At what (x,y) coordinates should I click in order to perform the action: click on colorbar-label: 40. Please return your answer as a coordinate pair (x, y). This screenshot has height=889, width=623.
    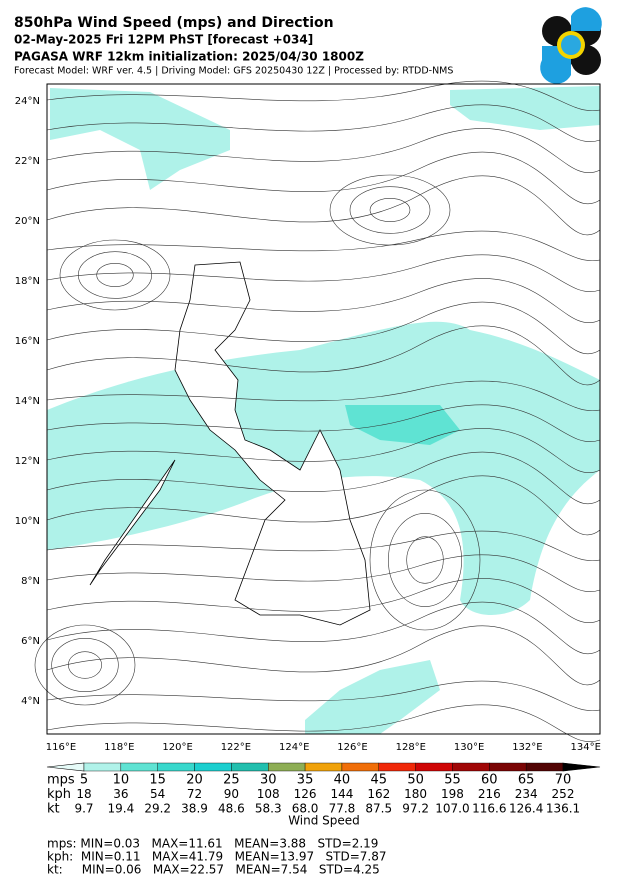
    Looking at the image, I should click on (342, 780).